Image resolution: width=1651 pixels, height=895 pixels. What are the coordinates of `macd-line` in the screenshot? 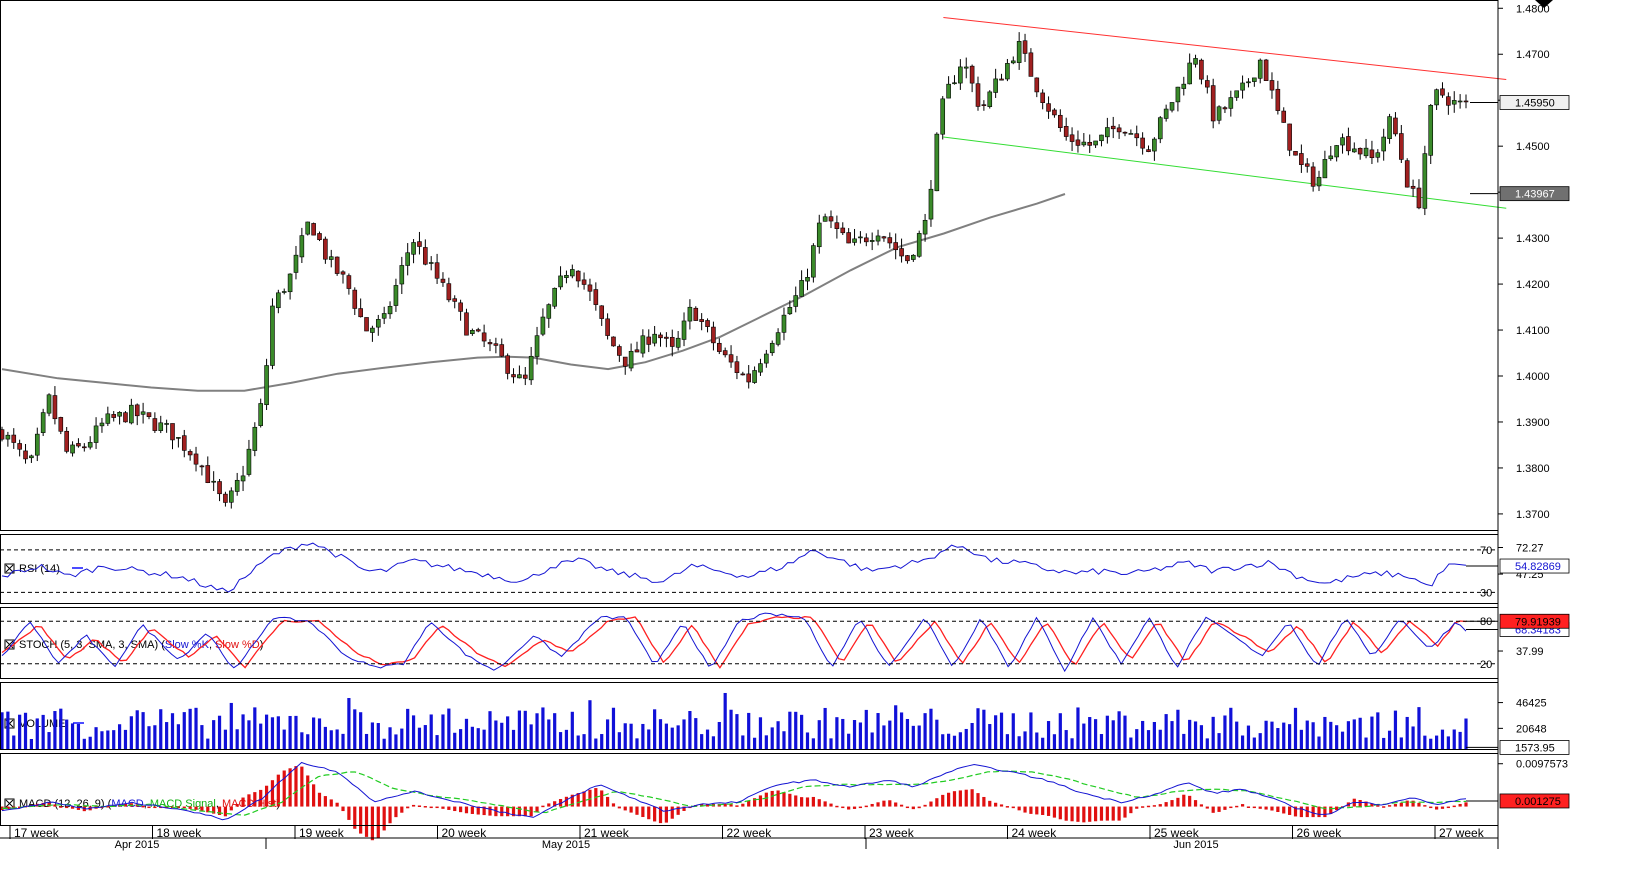 It's located at (734, 791).